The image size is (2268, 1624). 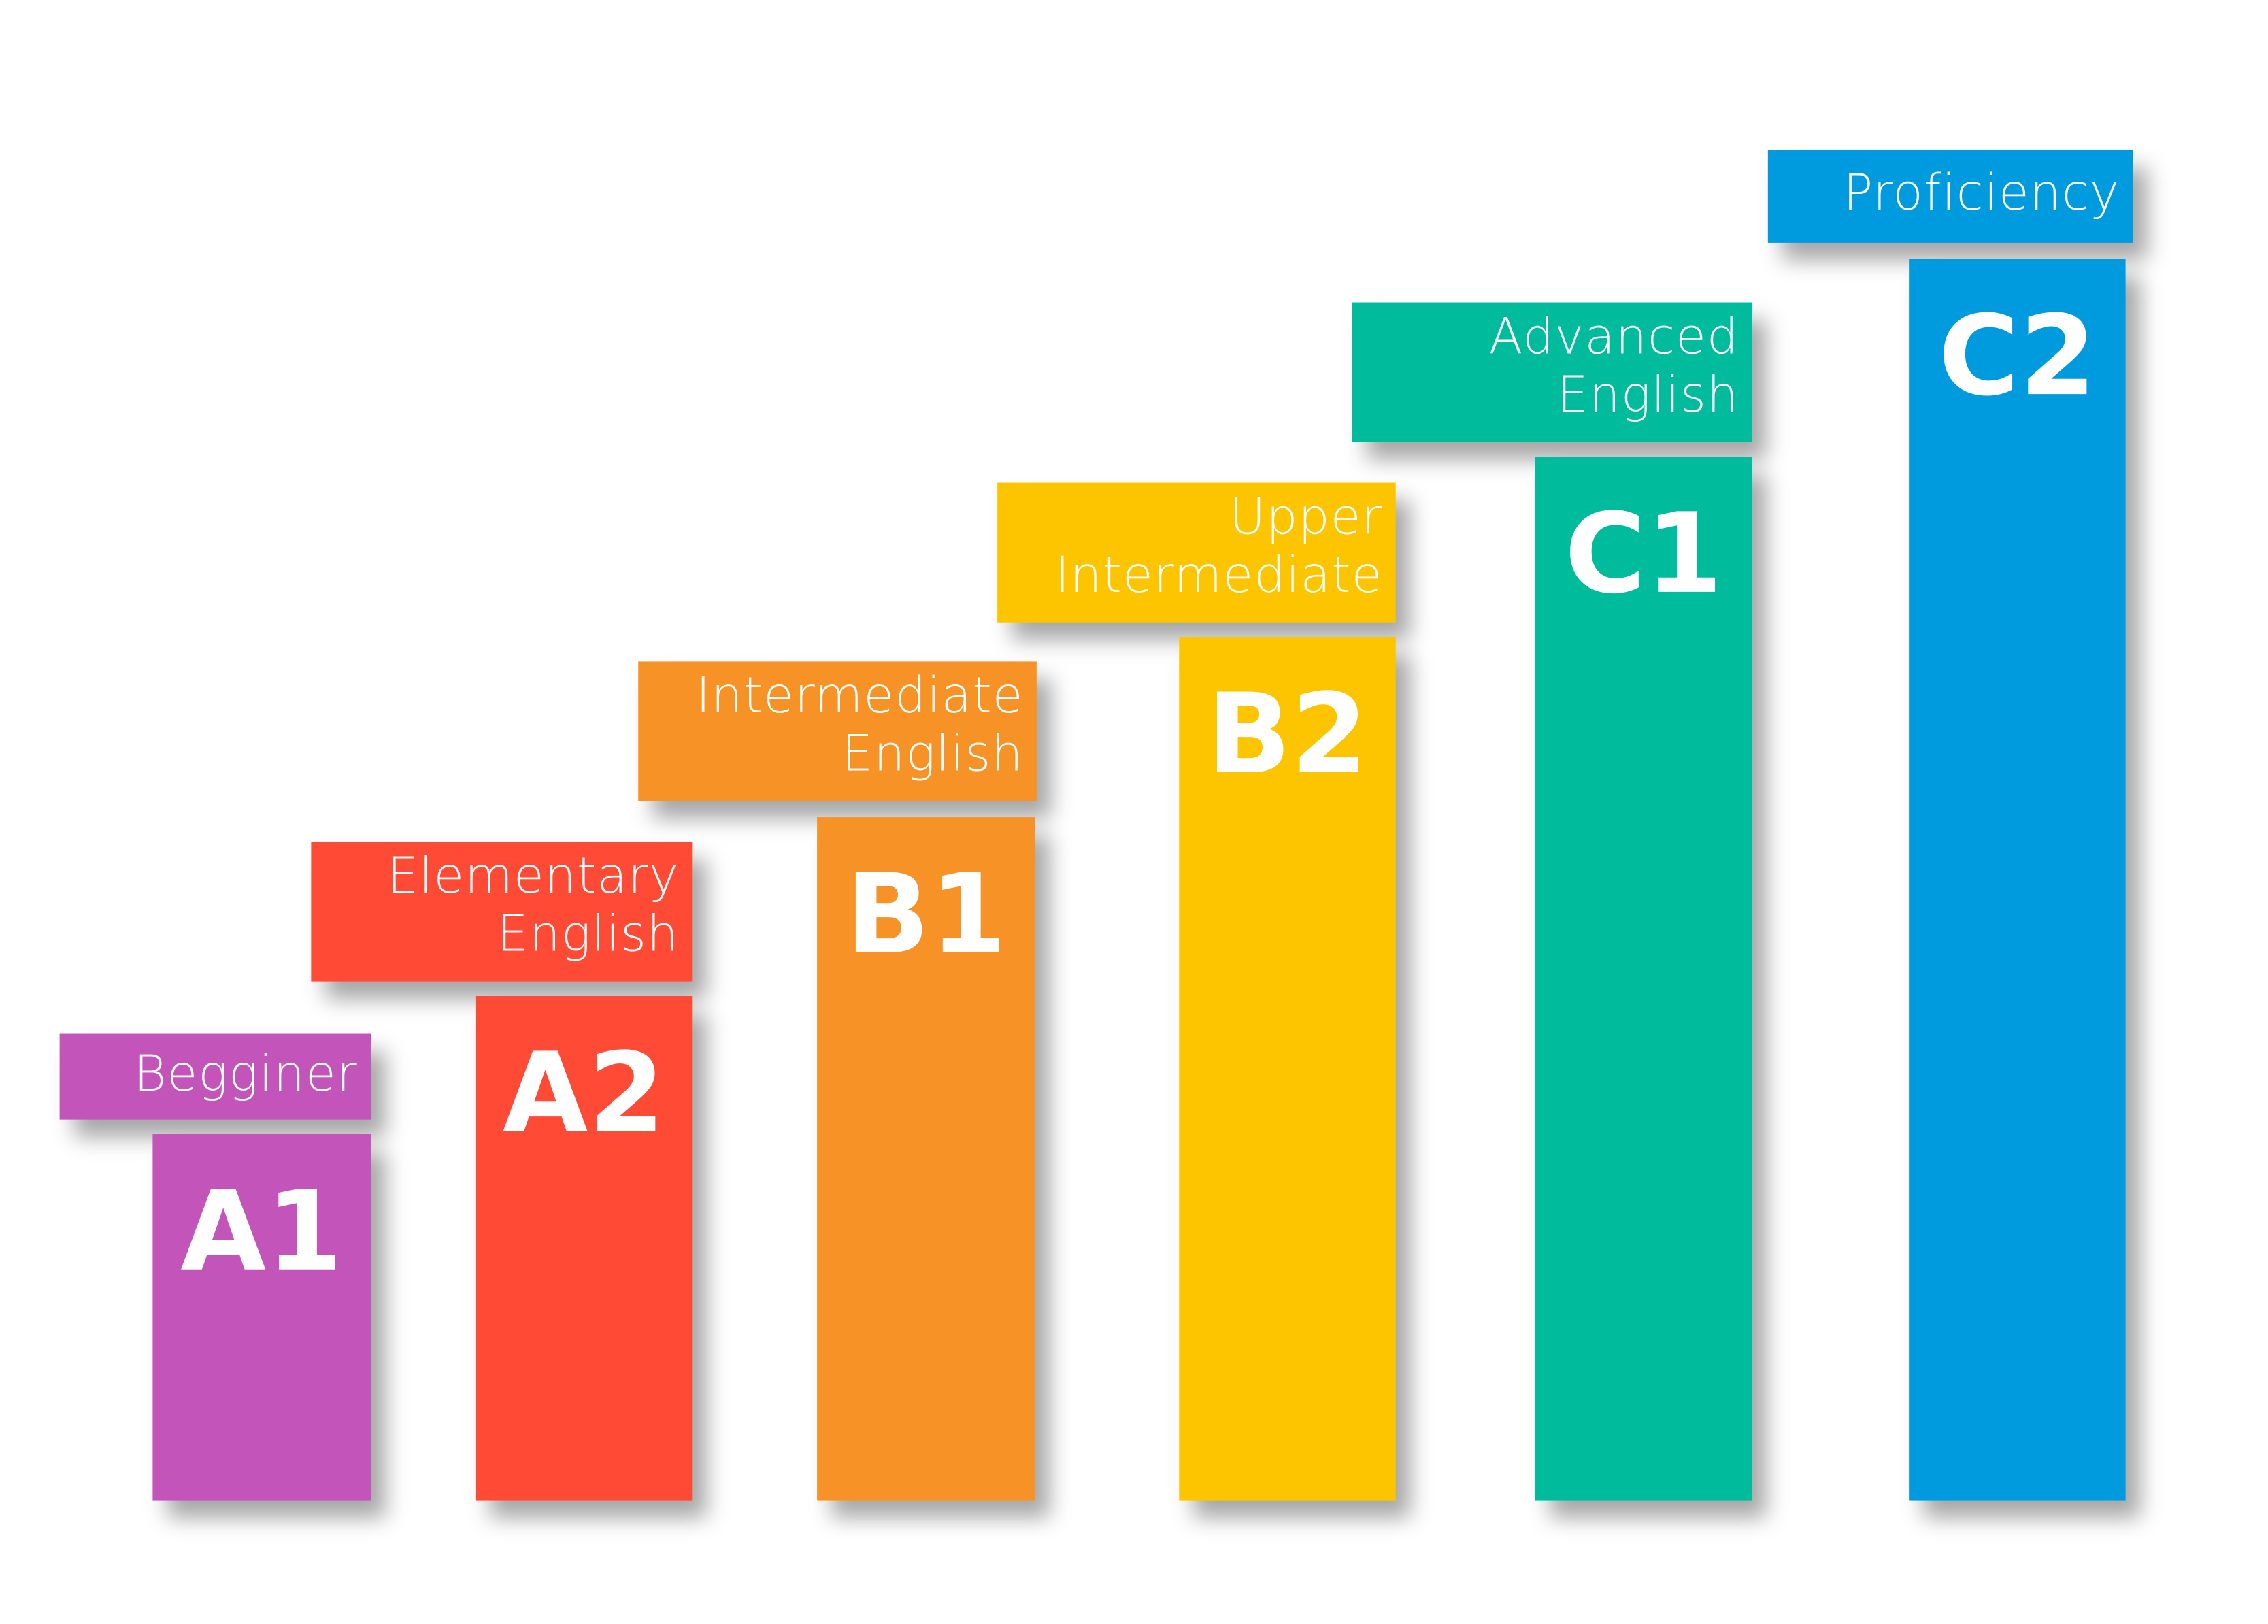 What do you see at coordinates (1982, 193) in the screenshot?
I see `label-line: Proficiency` at bounding box center [1982, 193].